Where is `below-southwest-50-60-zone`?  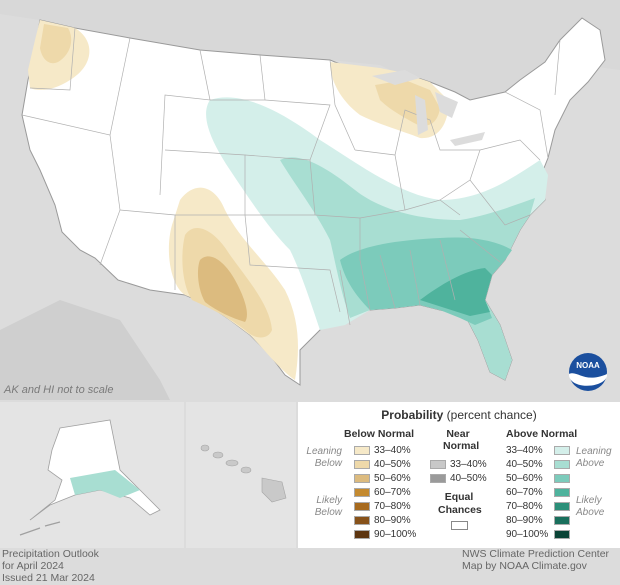
below-southwest-50-60-zone is located at coordinates (222, 289).